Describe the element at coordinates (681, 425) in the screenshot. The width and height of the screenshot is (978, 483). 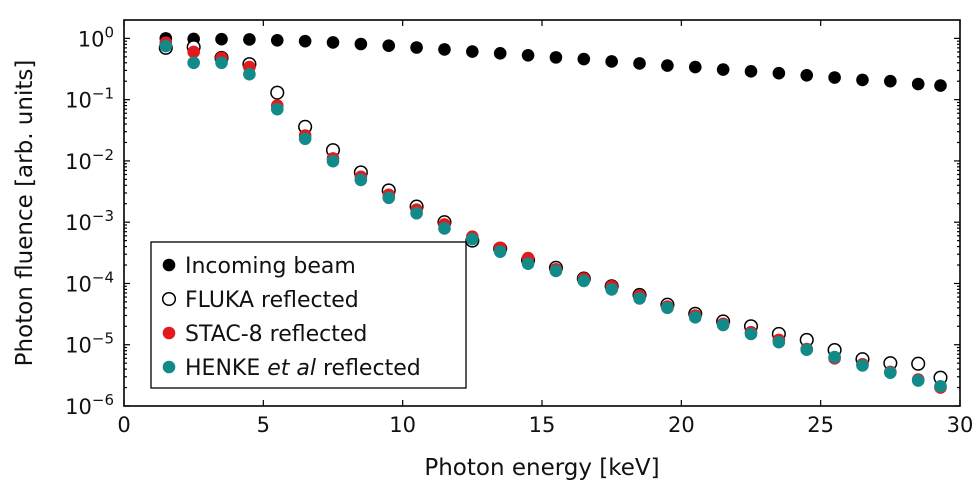
I see `x-tick-label: 20` at that location.